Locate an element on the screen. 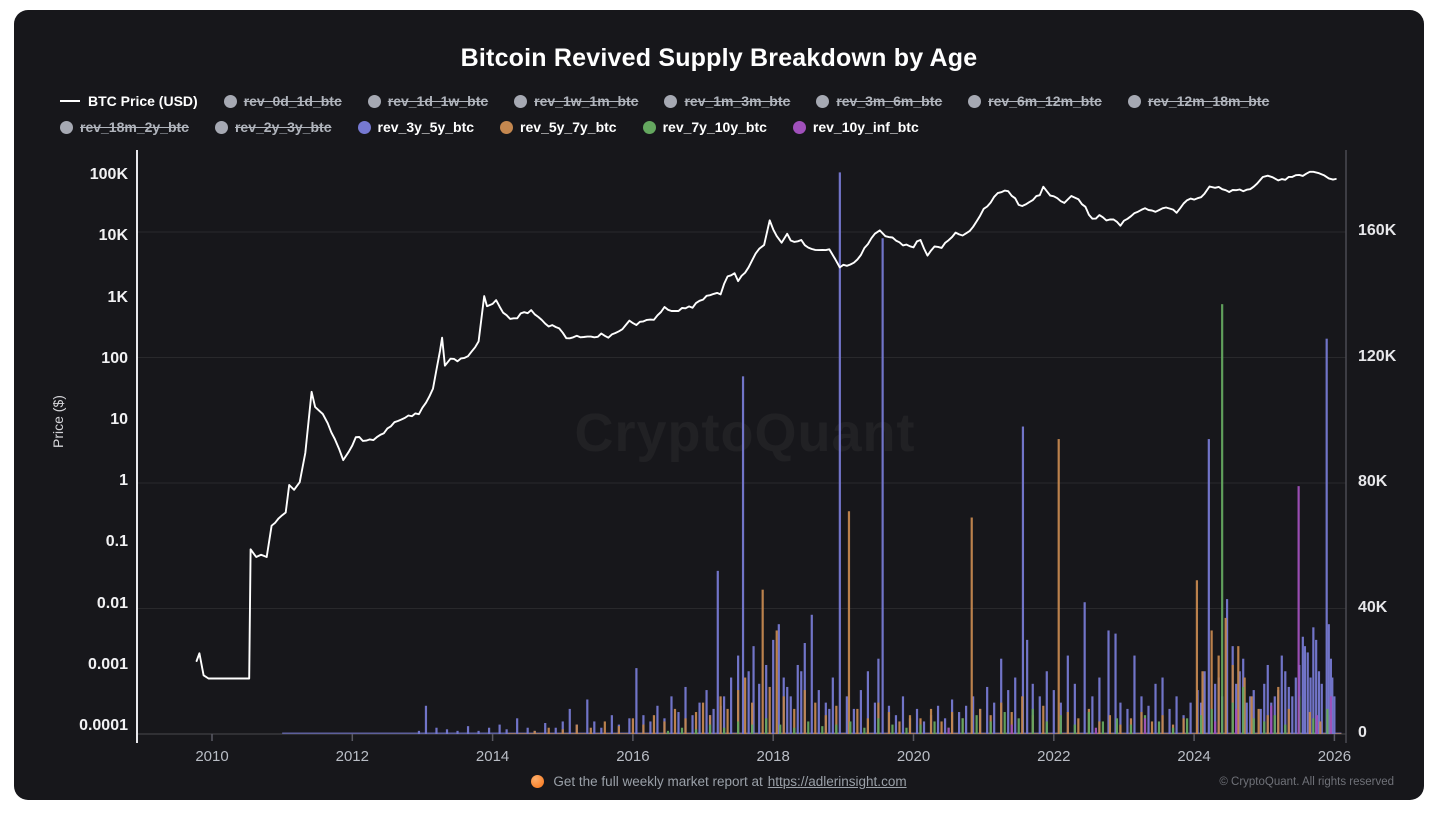 The width and height of the screenshot is (1437, 815). legend-item-label: rev_12m_18m_btc is located at coordinates (1208, 101).